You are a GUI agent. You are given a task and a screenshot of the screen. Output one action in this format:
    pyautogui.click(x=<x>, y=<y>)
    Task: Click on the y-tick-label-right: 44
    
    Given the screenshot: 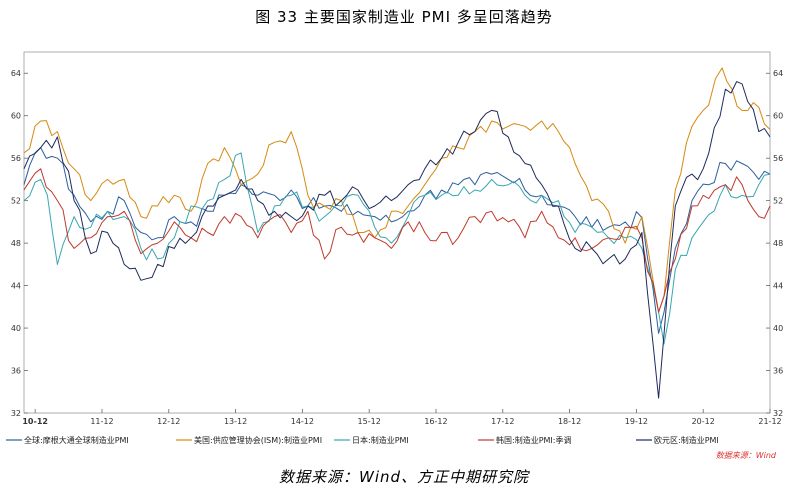 What is the action you would take?
    pyautogui.click(x=778, y=286)
    